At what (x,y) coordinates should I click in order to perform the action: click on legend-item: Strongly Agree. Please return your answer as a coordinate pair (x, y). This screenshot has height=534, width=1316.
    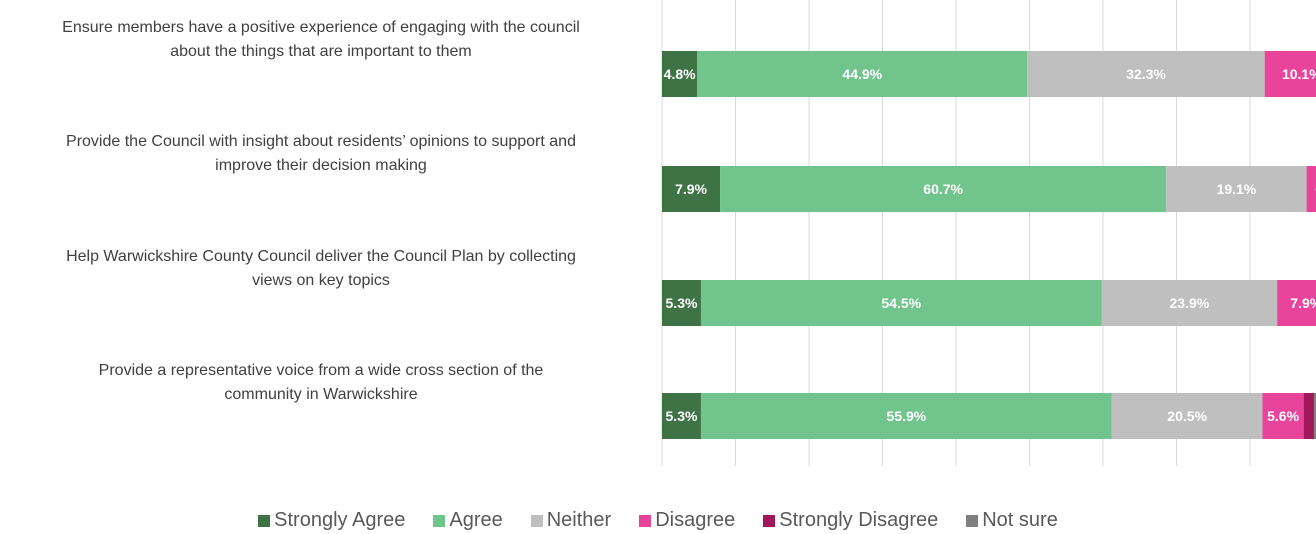
    Looking at the image, I should click on (331, 520).